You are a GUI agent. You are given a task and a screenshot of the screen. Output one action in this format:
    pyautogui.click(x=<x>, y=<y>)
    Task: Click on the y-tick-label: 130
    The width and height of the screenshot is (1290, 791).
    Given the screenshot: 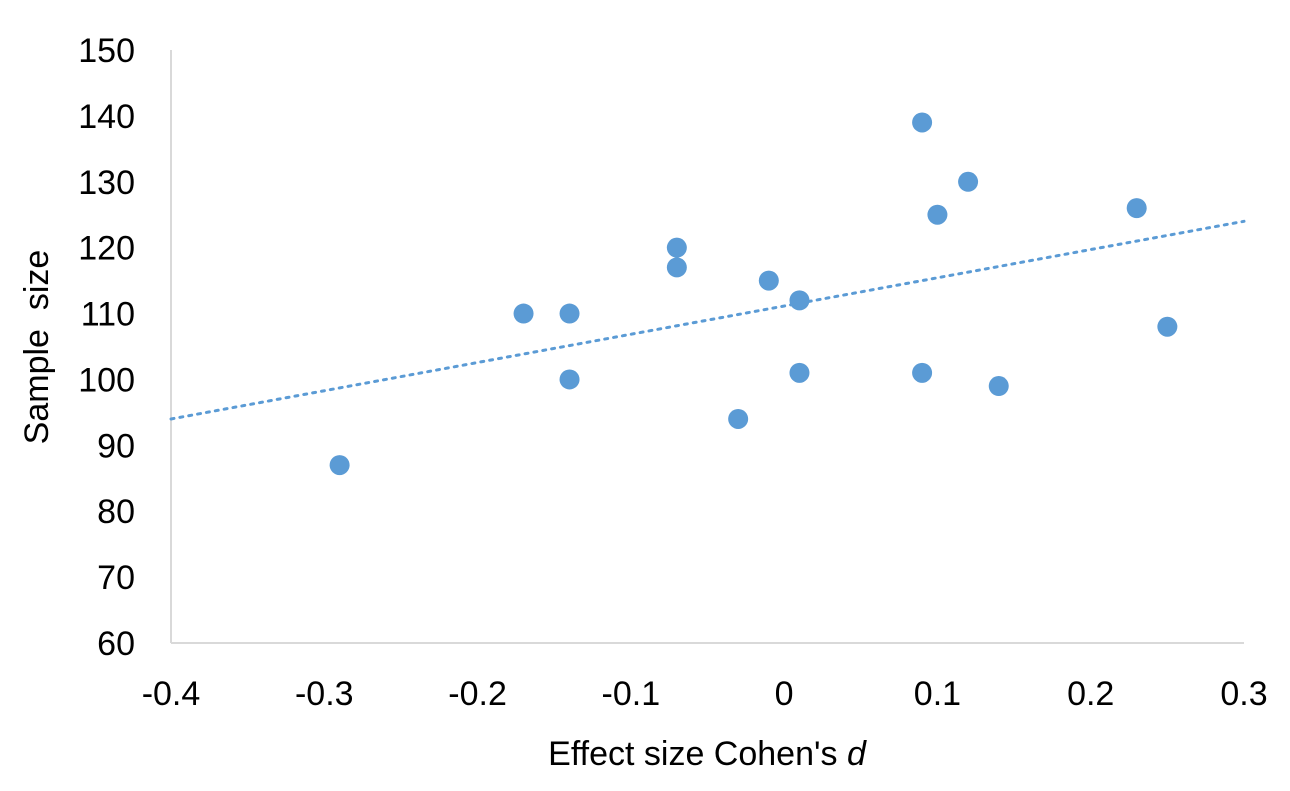 What is the action you would take?
    pyautogui.click(x=106, y=183)
    